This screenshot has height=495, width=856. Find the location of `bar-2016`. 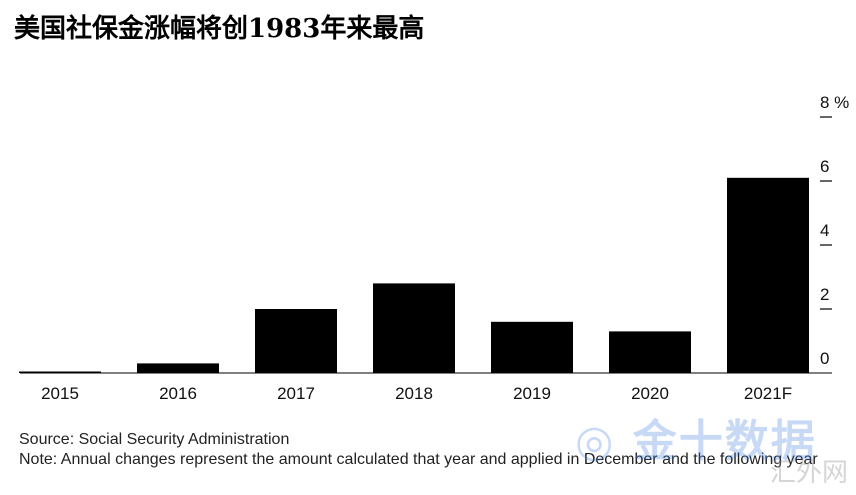

bar-2016 is located at coordinates (178, 368).